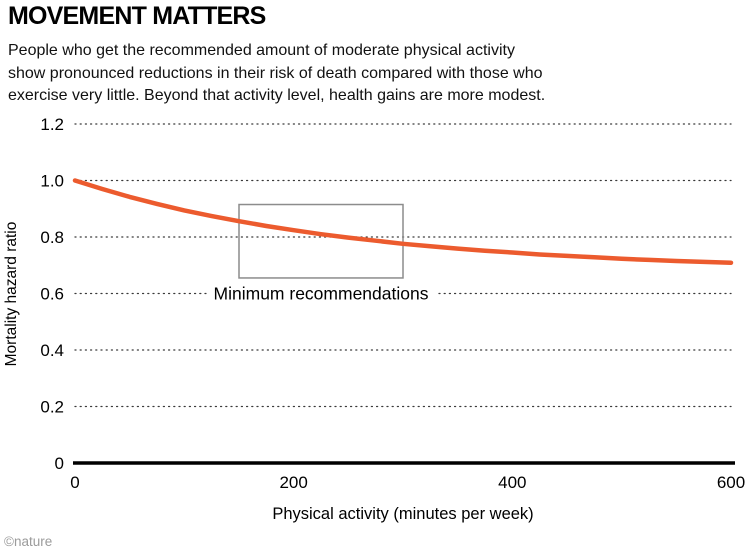 The width and height of the screenshot is (751, 552). I want to click on x-tick-label: 0, so click(74, 482).